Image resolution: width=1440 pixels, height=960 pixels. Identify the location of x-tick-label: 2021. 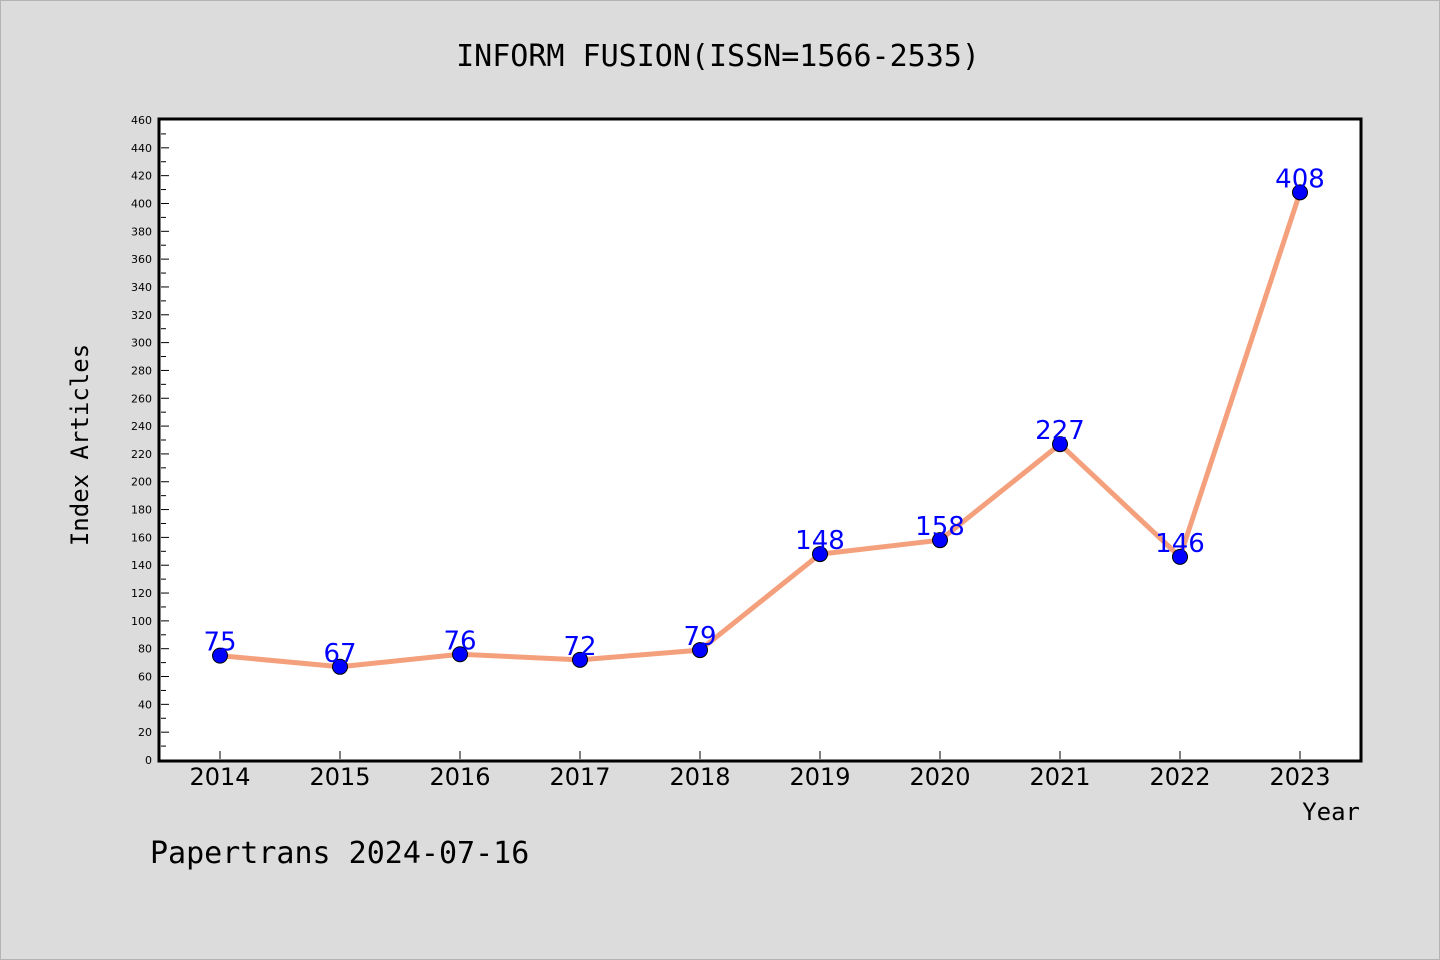
(1059, 777).